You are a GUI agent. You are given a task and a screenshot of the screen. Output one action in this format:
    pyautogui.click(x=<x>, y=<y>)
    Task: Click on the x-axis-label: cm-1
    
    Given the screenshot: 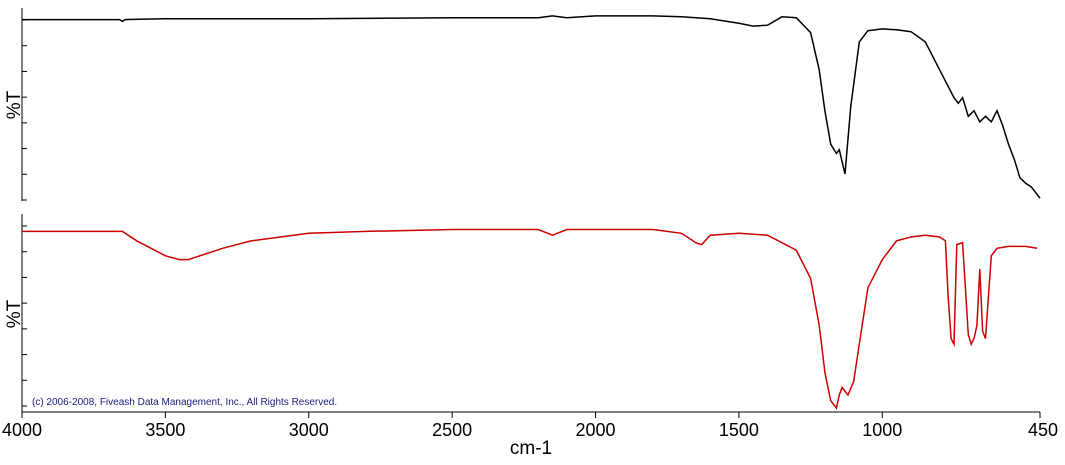 What is the action you would take?
    pyautogui.click(x=531, y=448)
    